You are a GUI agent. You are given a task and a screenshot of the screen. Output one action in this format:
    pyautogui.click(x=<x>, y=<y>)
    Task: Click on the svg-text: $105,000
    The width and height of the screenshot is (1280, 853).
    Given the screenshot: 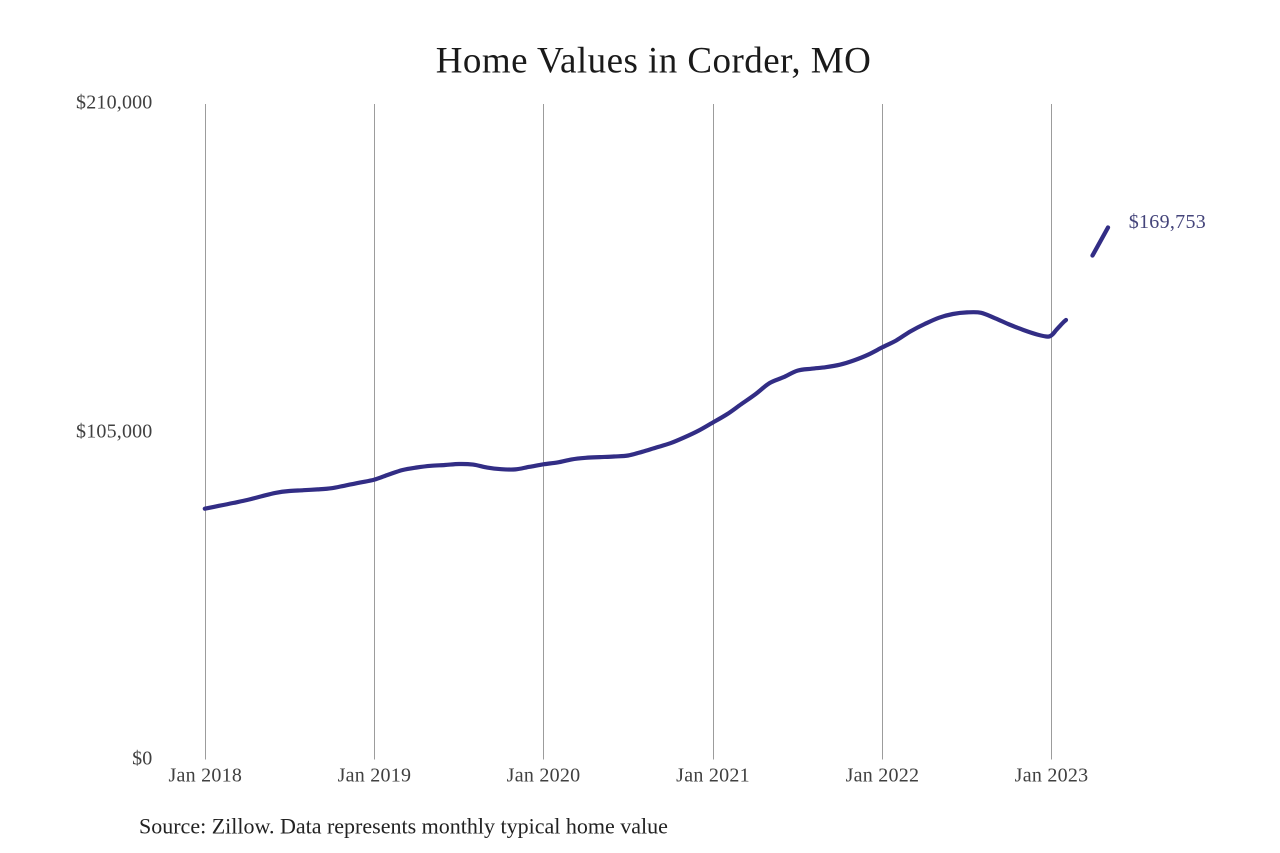 What is the action you would take?
    pyautogui.click(x=114, y=432)
    